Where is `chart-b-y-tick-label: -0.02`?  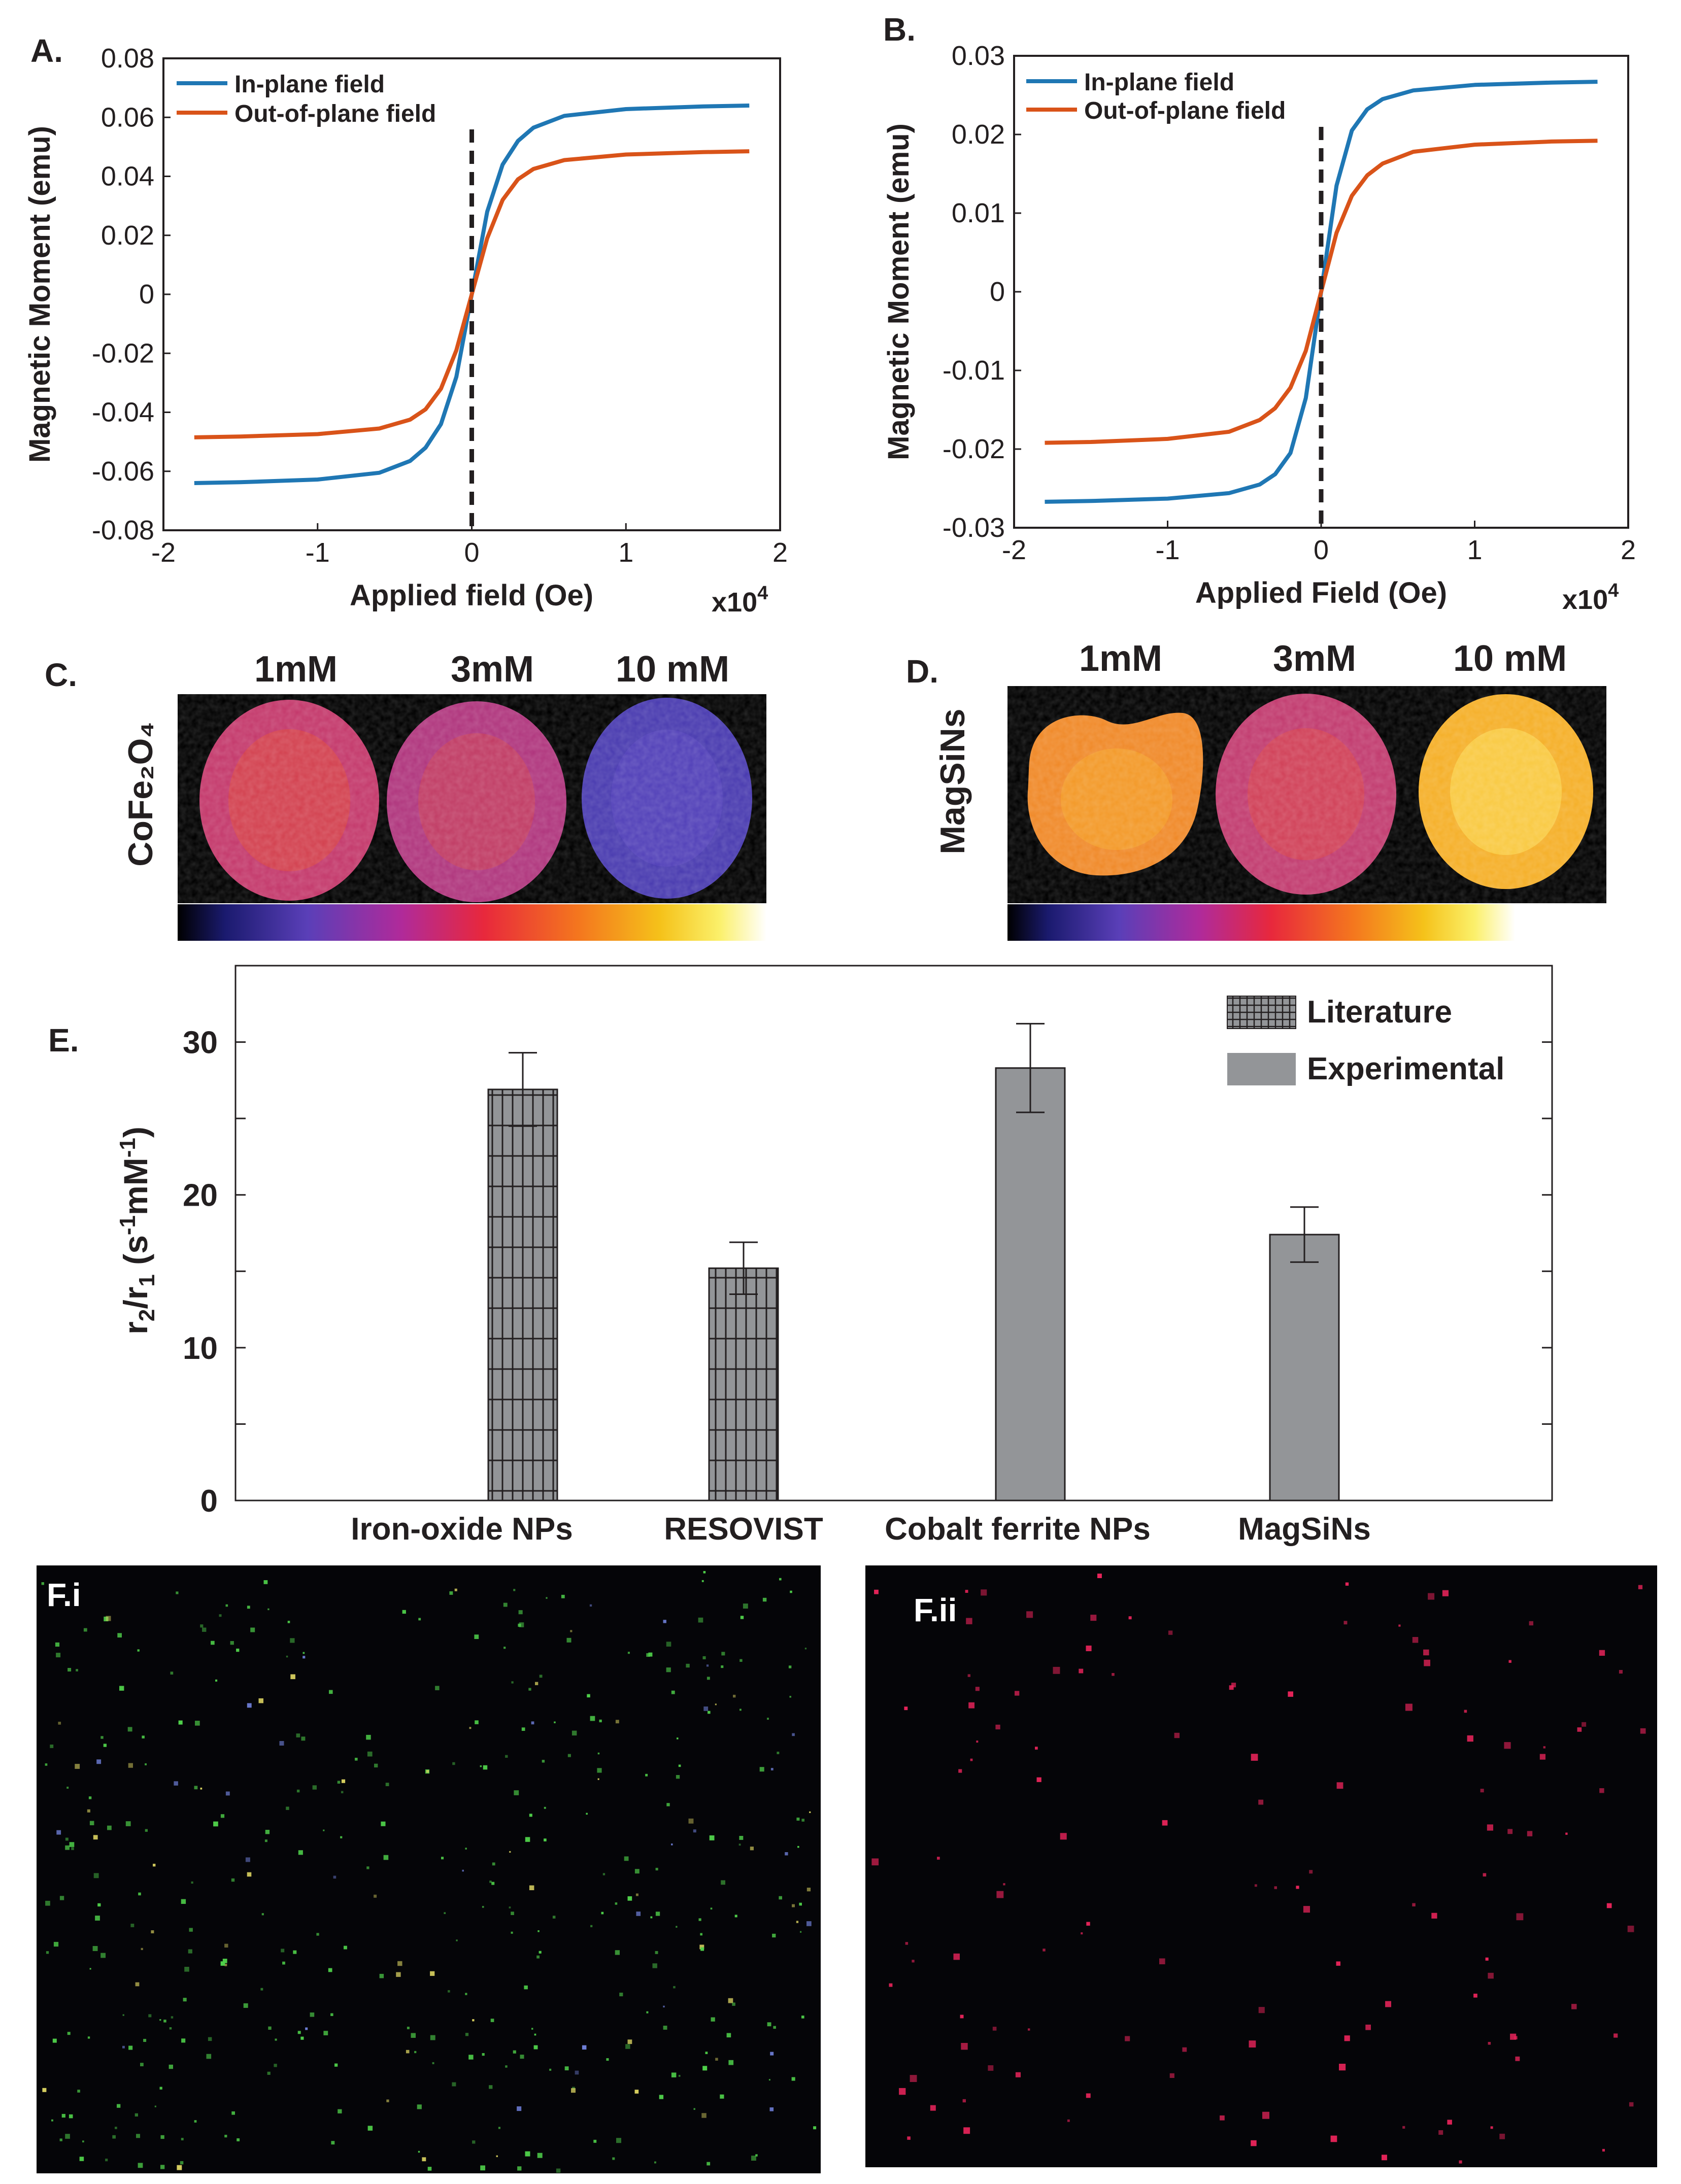 chart-b-y-tick-label: -0.02 is located at coordinates (974, 449).